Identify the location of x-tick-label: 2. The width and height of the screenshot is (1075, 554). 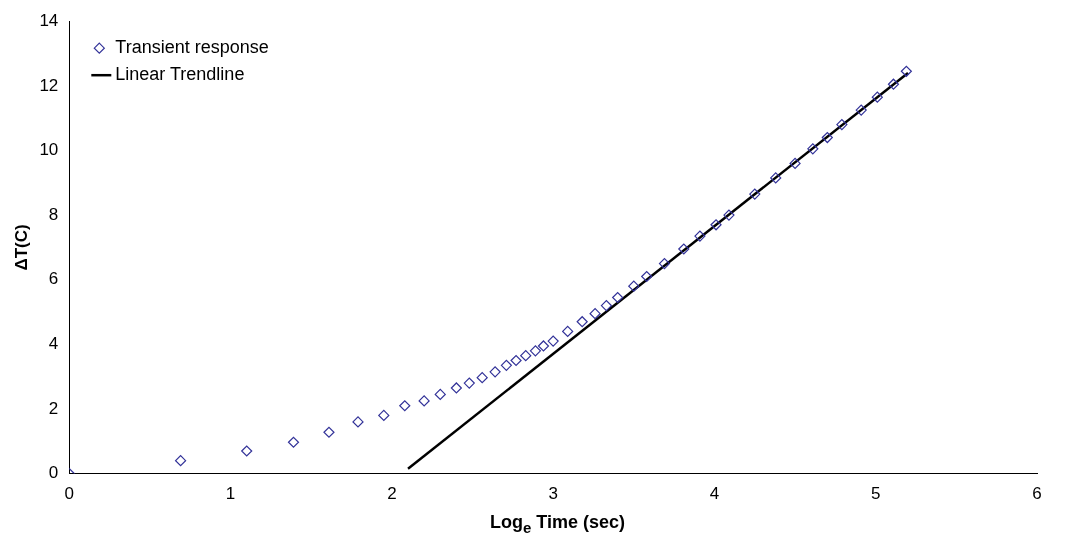
(392, 494).